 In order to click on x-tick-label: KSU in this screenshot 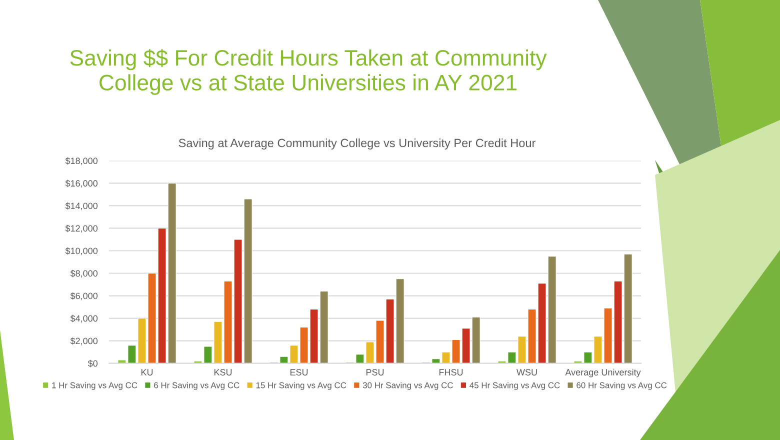, I will do `click(223, 372)`.